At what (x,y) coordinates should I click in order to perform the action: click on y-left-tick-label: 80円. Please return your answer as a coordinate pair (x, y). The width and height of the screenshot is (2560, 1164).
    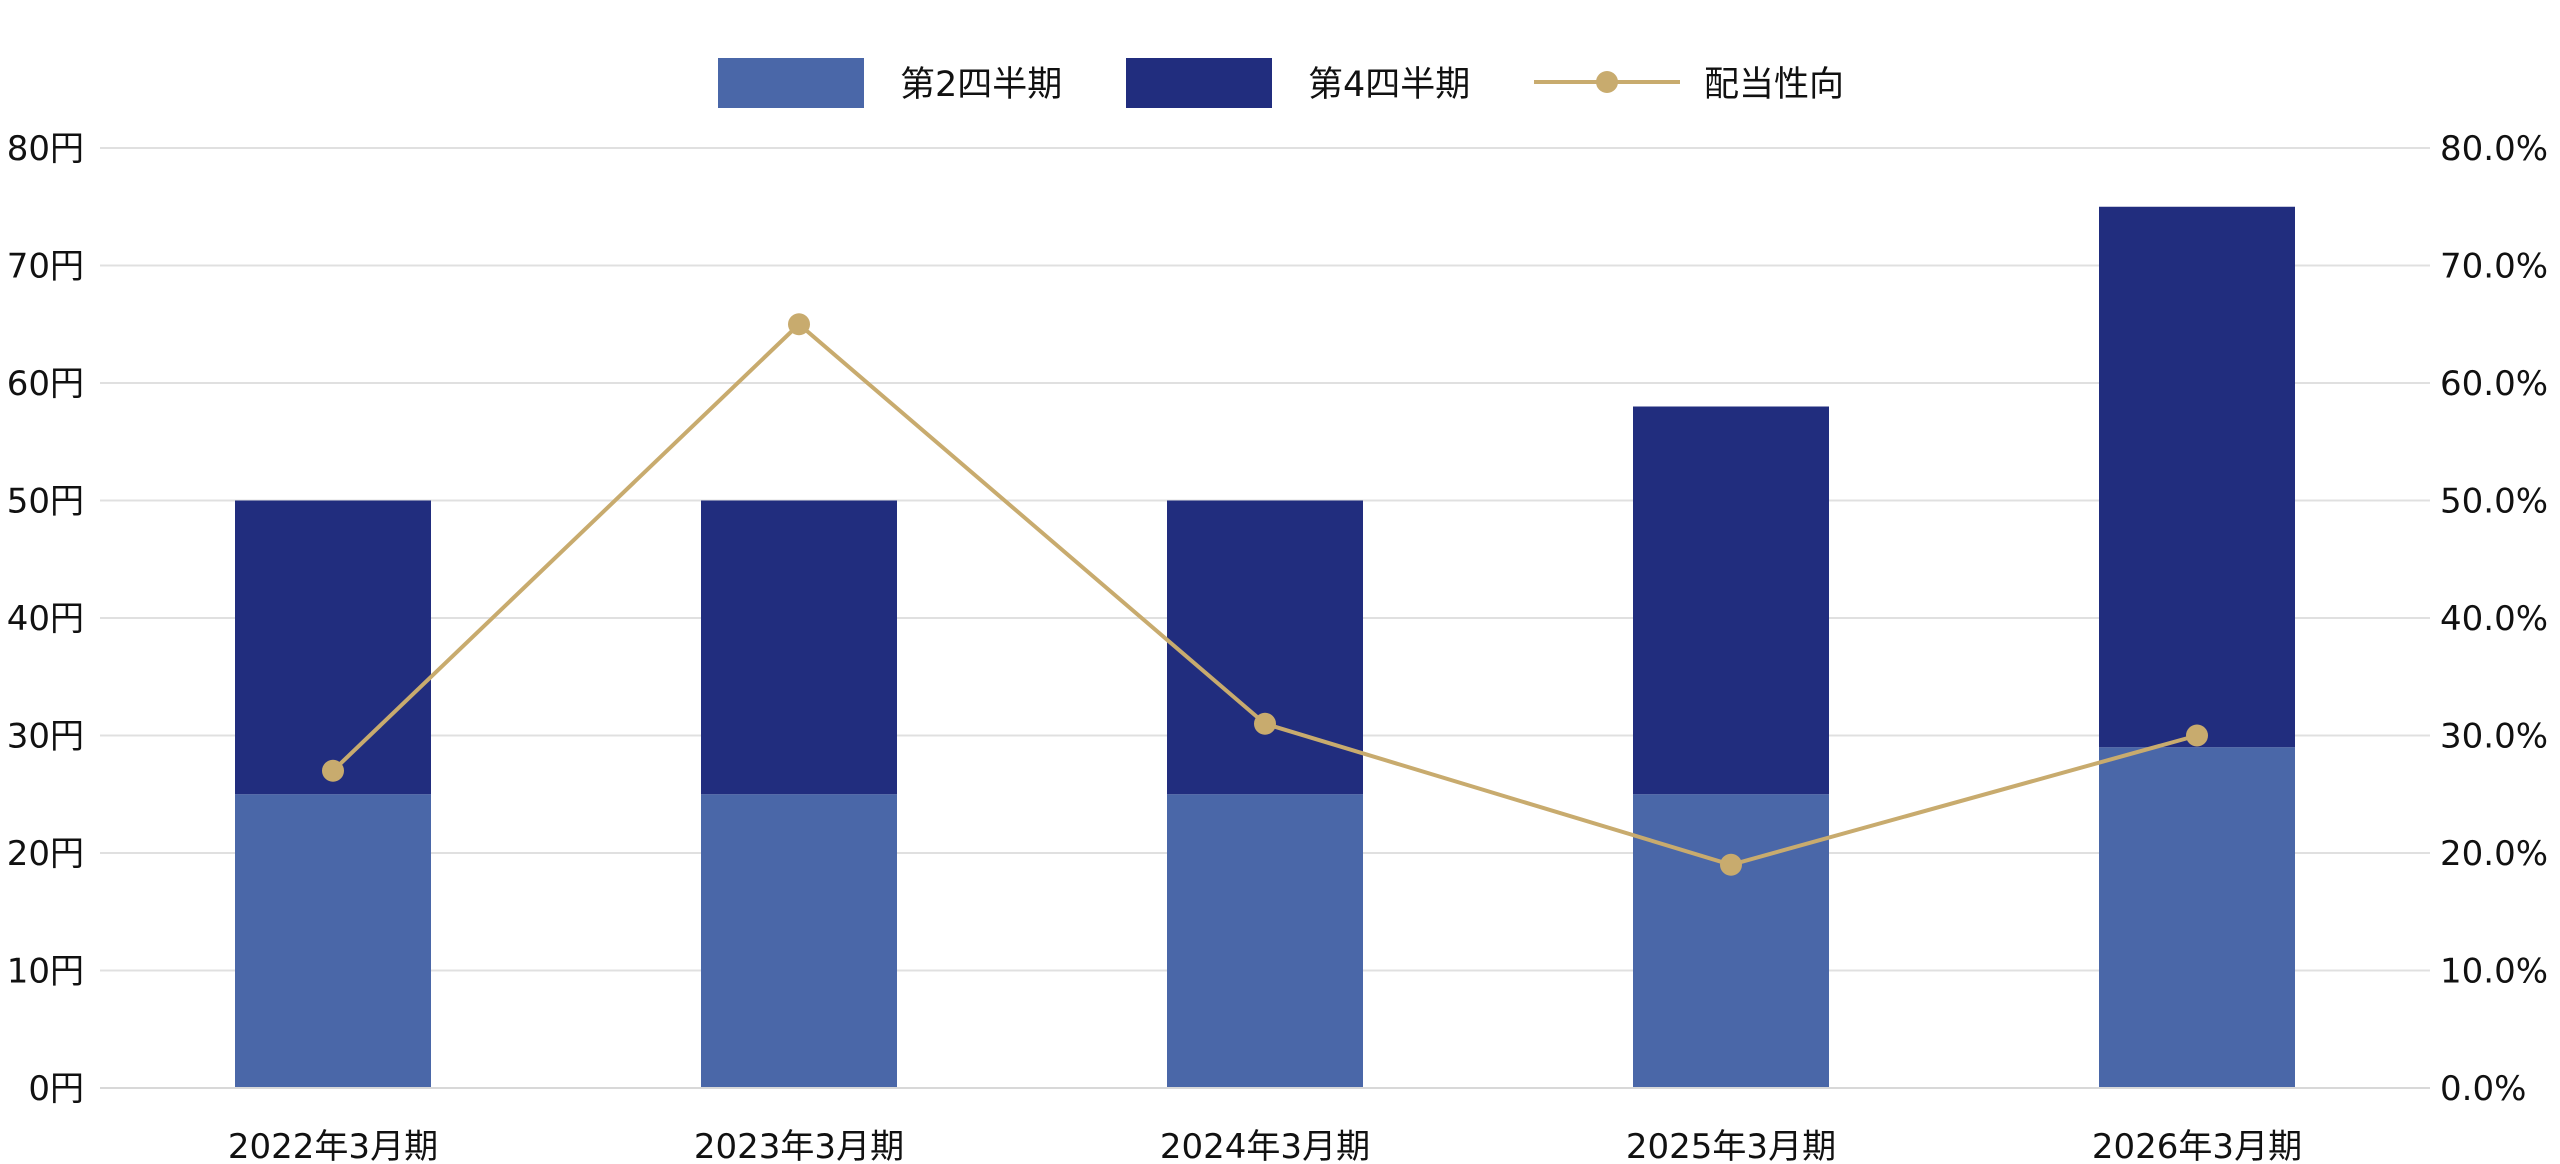
    Looking at the image, I should click on (45, 149).